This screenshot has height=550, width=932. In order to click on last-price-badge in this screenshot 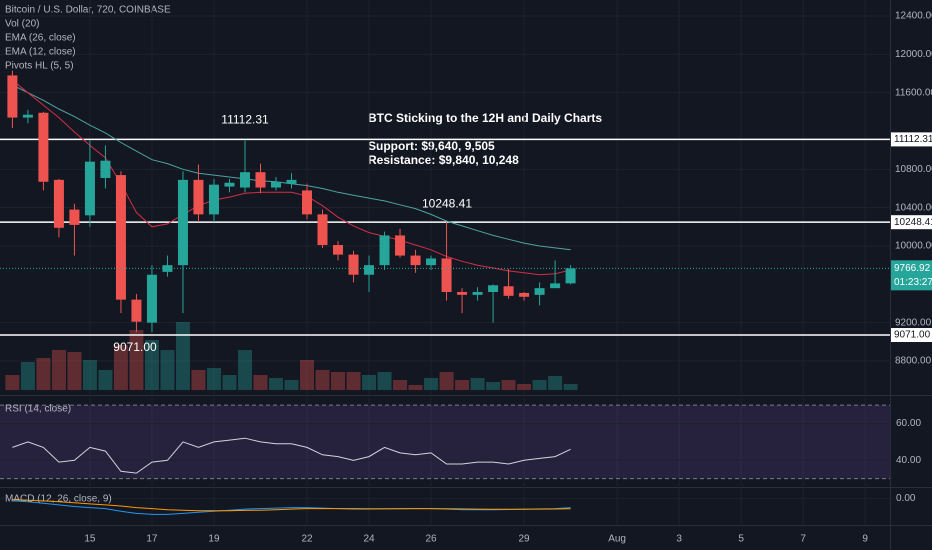, I will do `click(911, 275)`.